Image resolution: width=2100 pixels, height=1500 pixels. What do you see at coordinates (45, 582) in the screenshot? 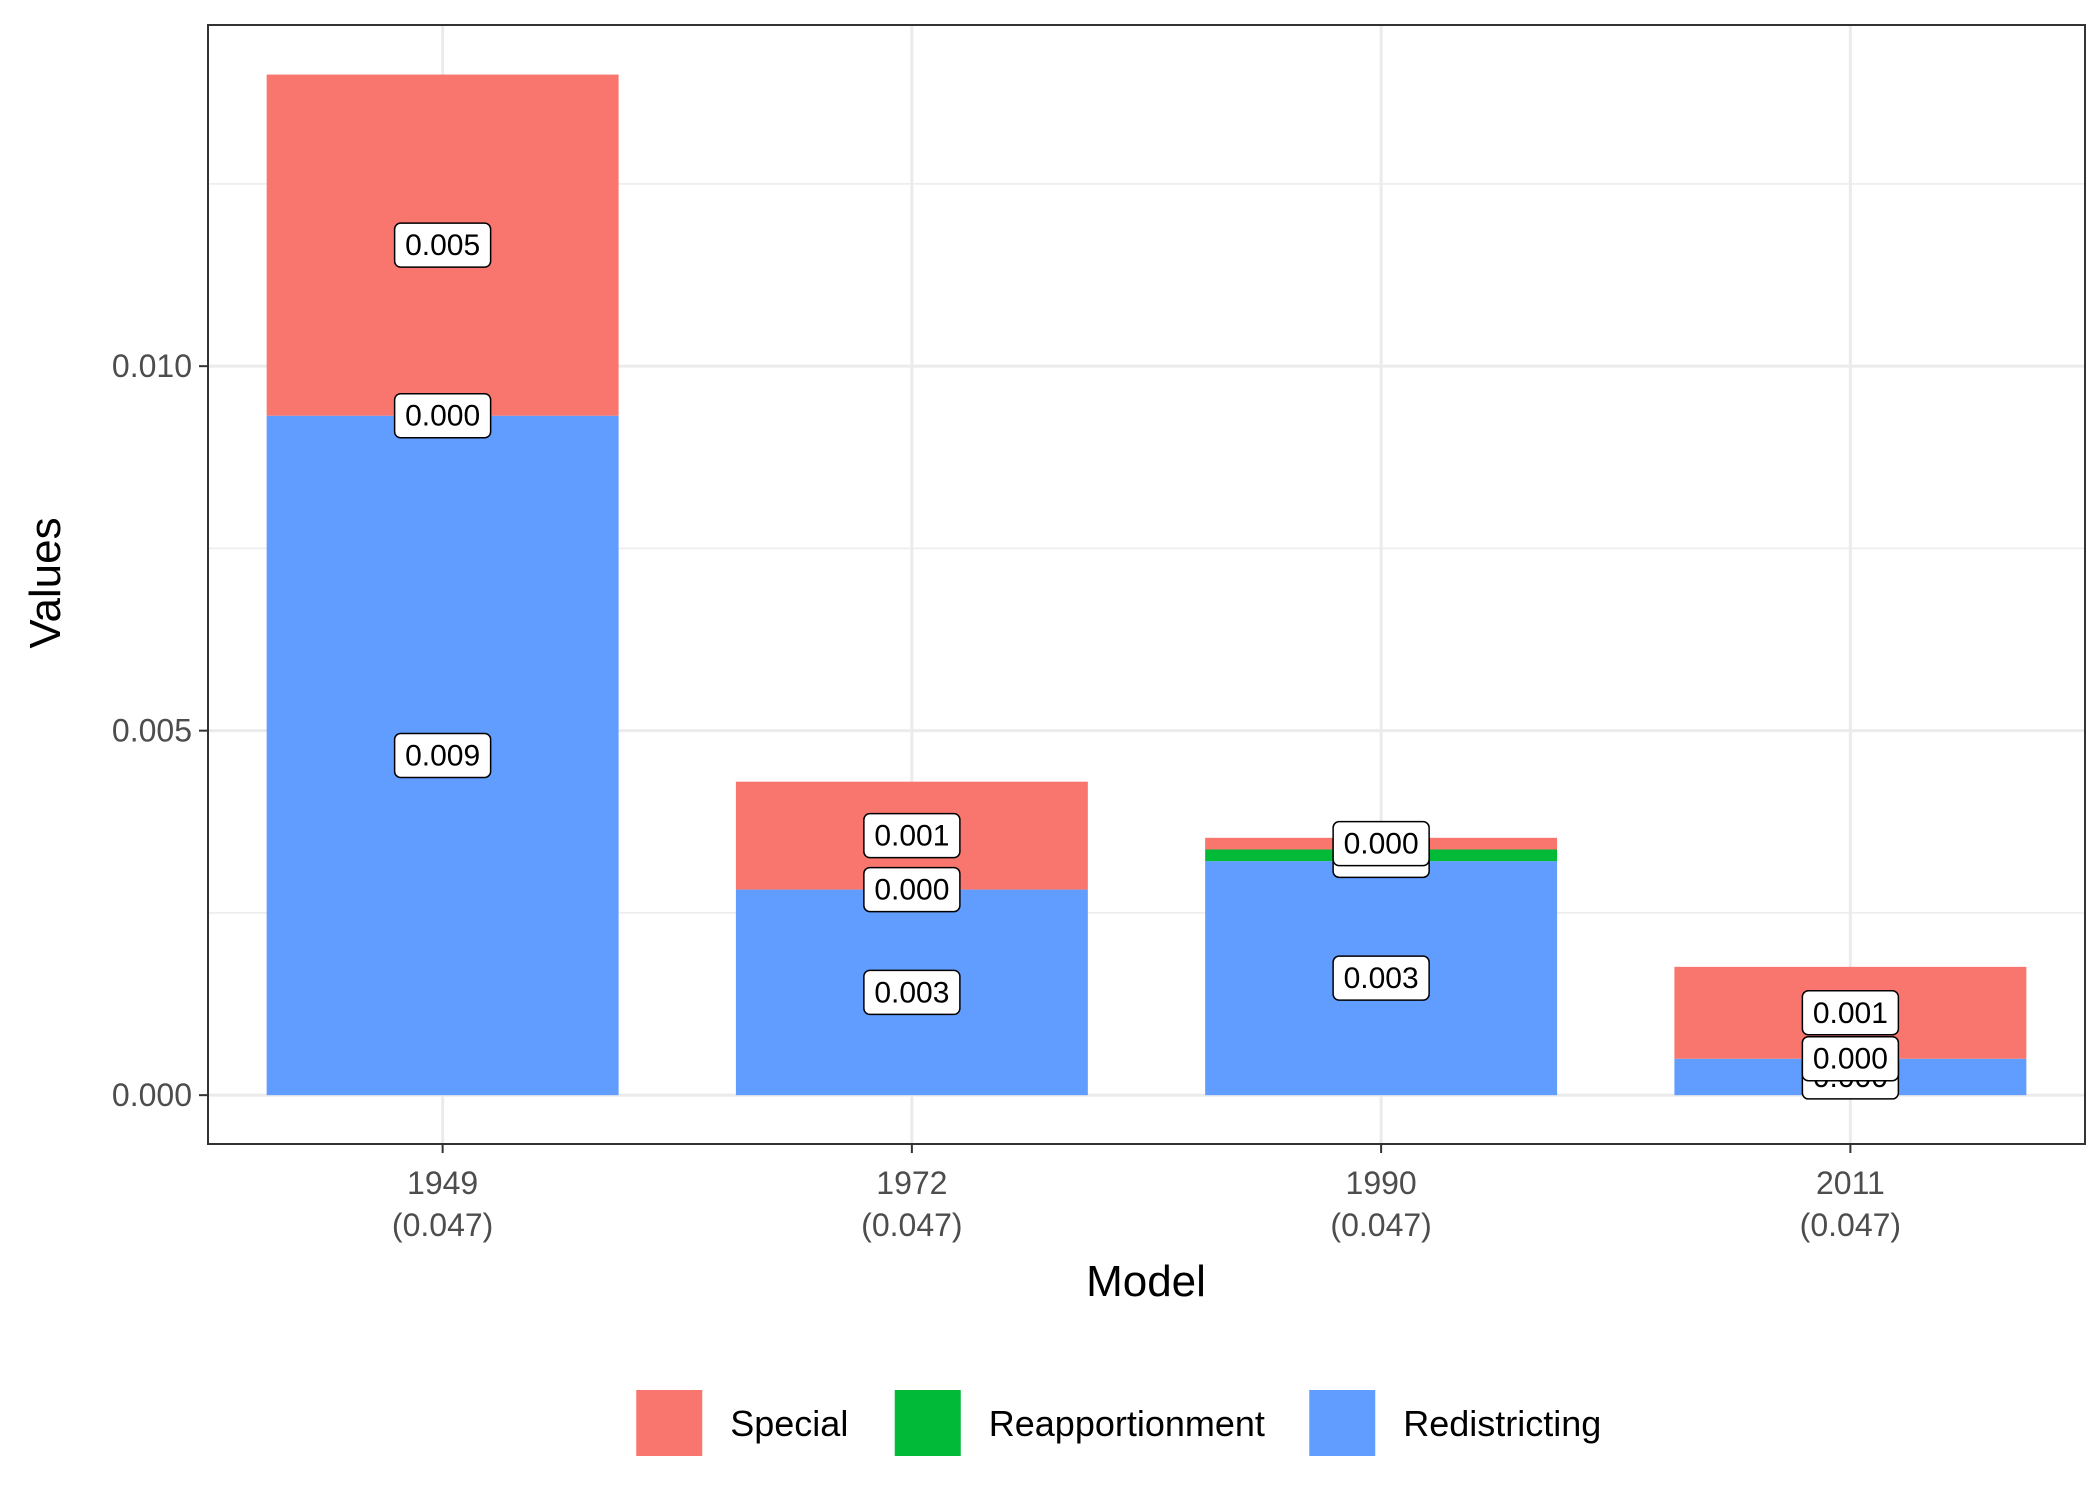
I see `y-axis-title: Values` at bounding box center [45, 582].